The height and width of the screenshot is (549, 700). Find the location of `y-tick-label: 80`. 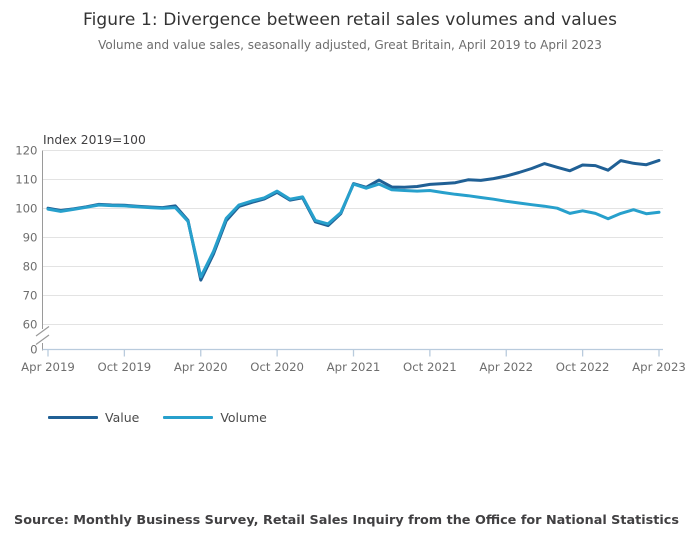

y-tick-label: 80 is located at coordinates (30, 267).